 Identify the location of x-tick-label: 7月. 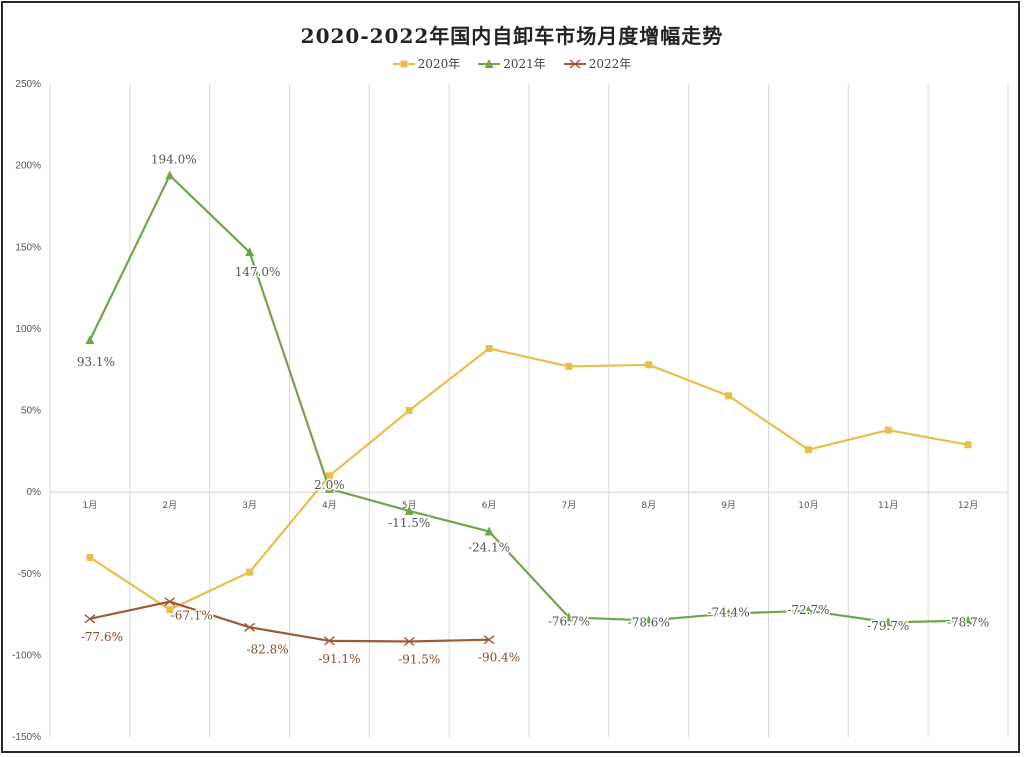
(569, 505).